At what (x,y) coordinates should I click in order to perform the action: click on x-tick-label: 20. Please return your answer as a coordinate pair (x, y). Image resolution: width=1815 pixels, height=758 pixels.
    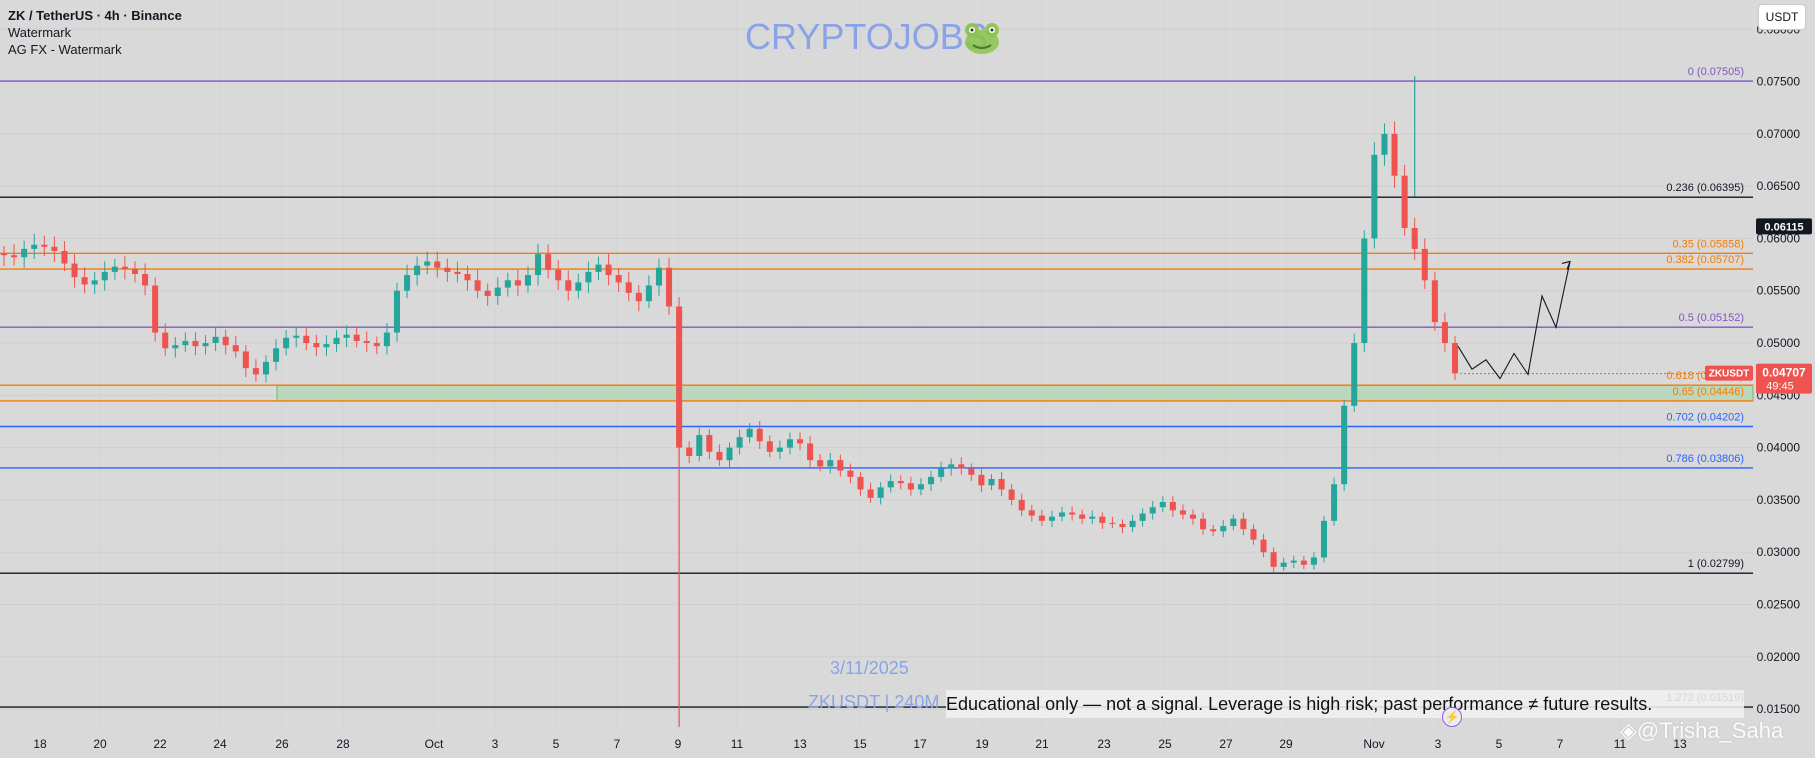
    Looking at the image, I should click on (100, 744).